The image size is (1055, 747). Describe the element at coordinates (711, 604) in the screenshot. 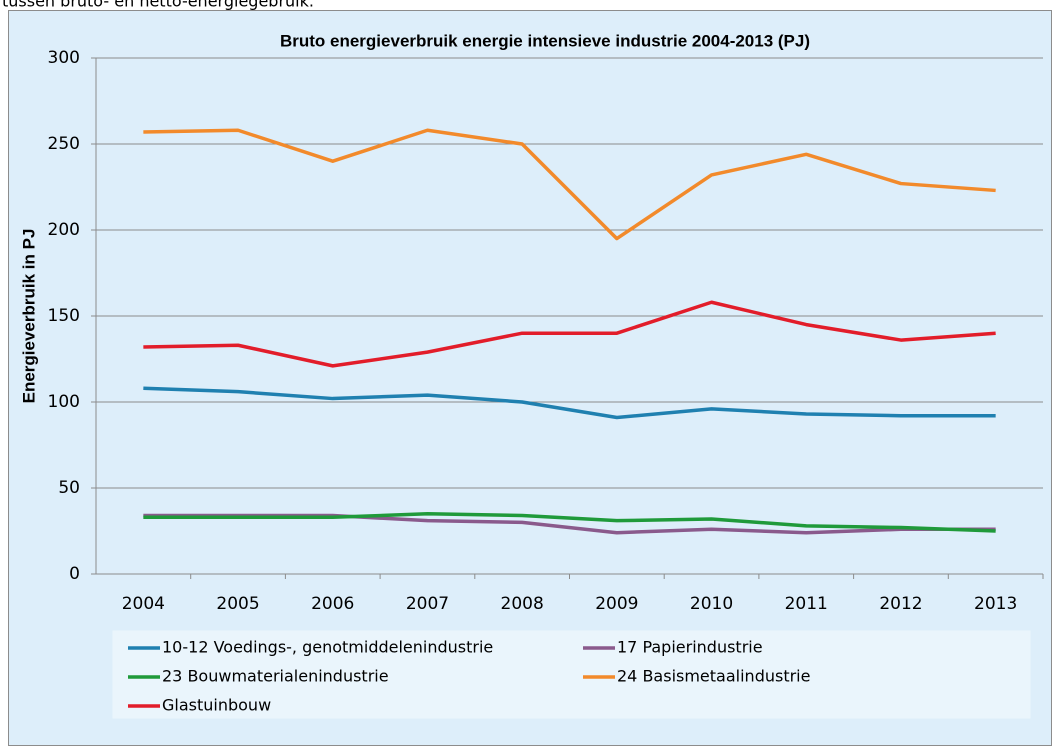

I see `x-tick-label: 2010` at that location.